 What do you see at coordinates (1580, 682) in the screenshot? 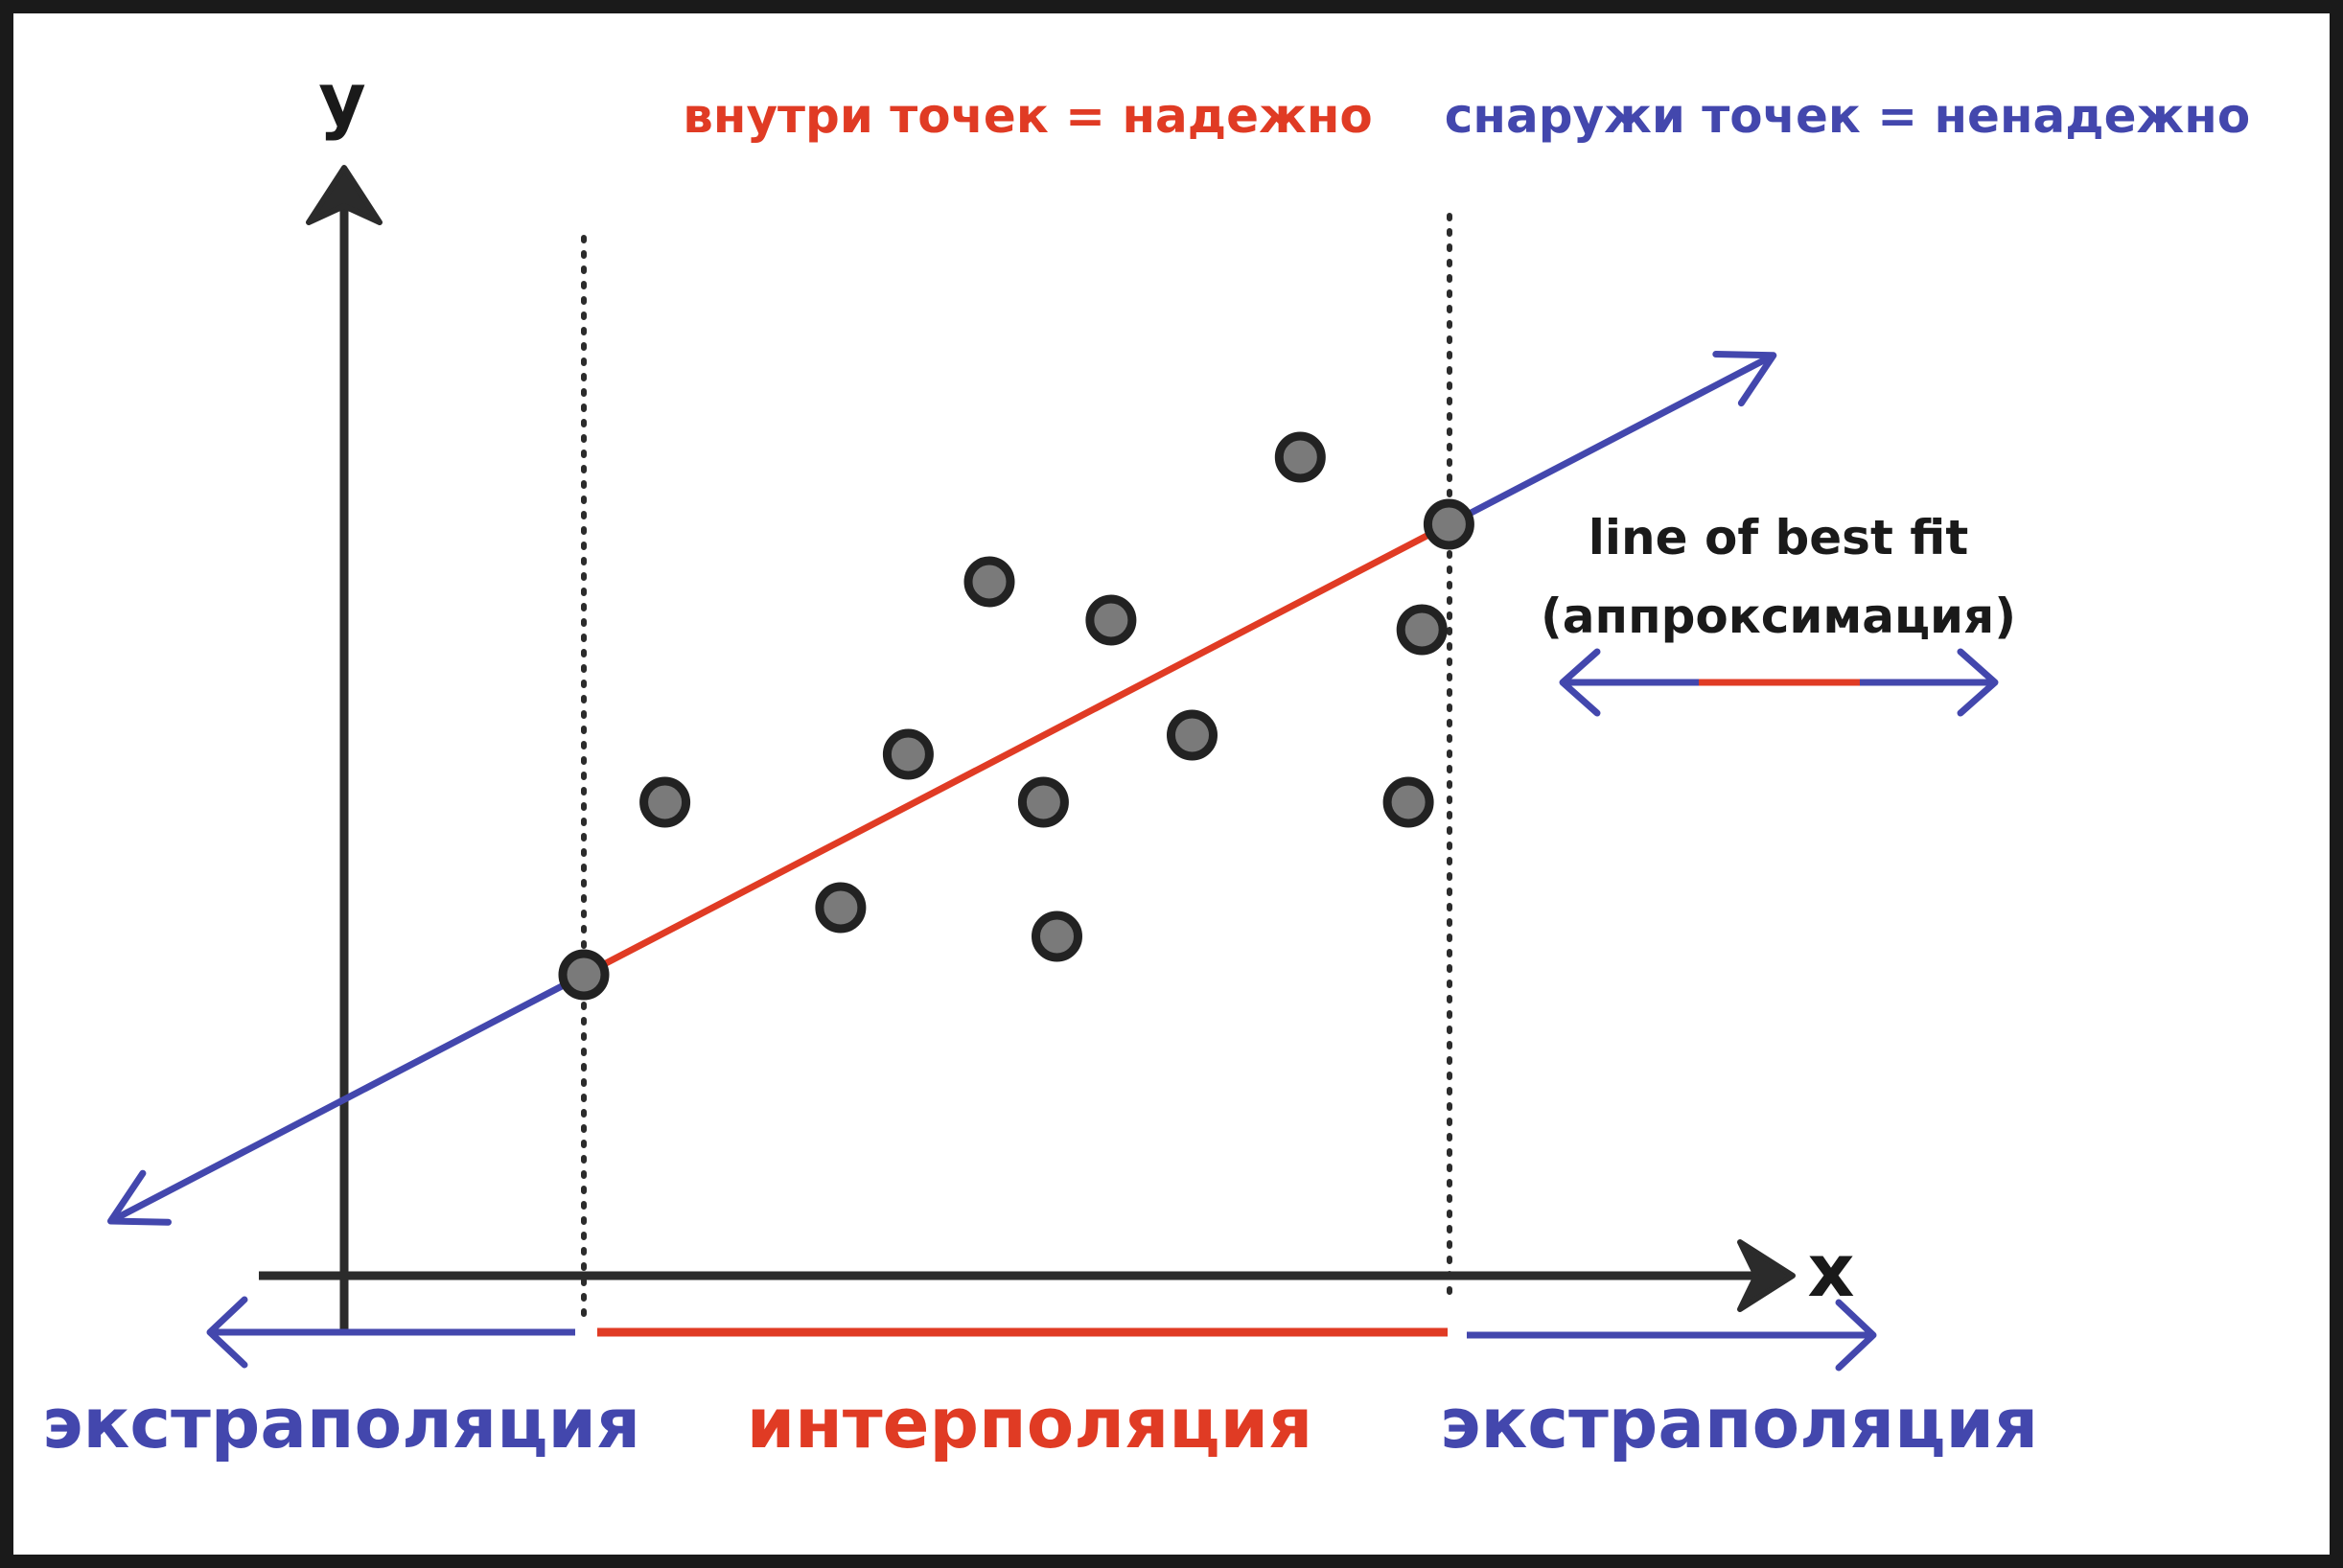
I see `legend-arrowhead-left` at bounding box center [1580, 682].